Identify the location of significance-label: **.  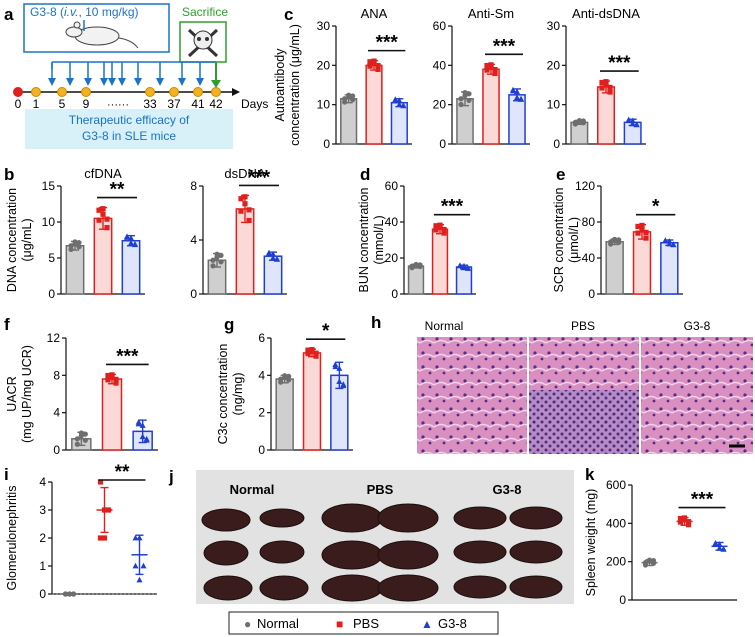
(122, 472).